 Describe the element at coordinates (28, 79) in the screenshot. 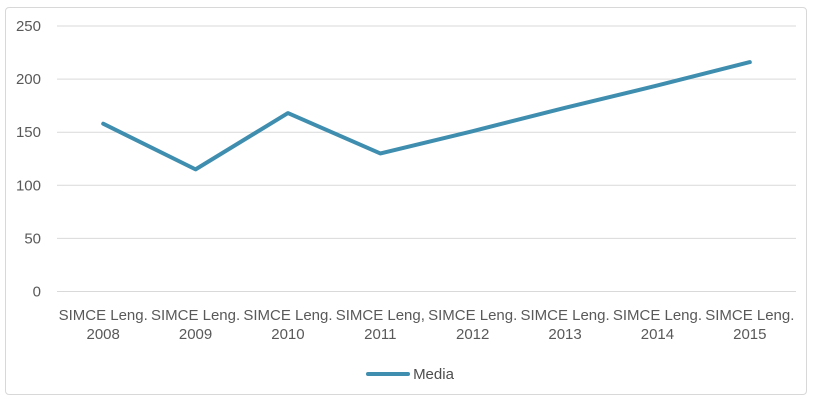

I see `y-axis-tick-label: 200` at that location.